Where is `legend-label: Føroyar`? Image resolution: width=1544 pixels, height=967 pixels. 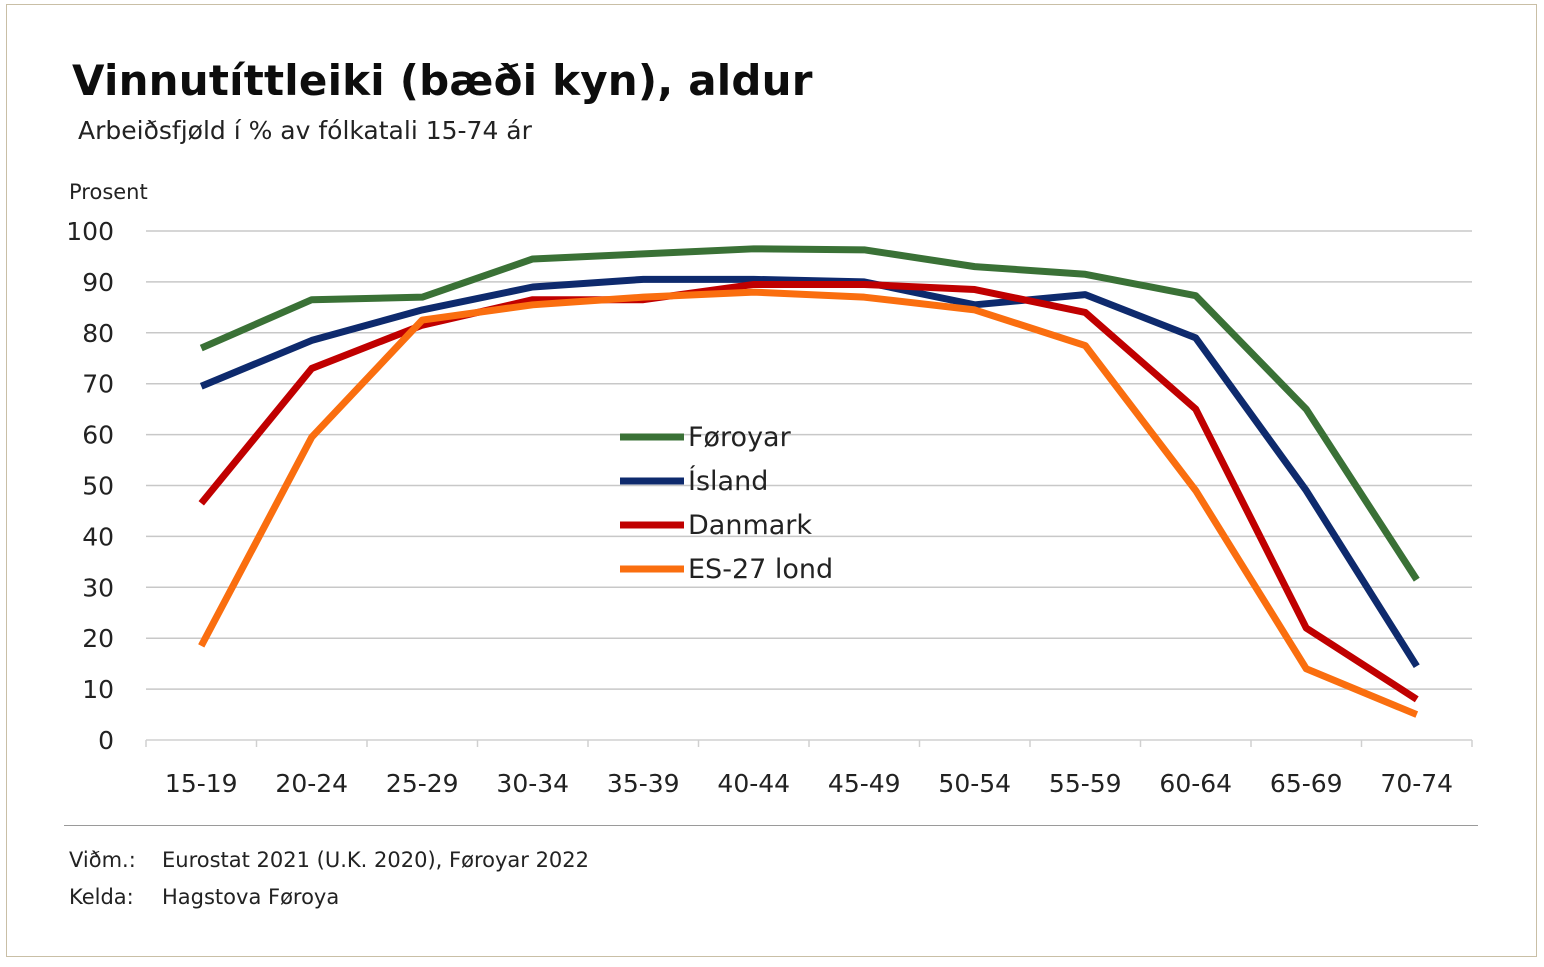 legend-label: Føroyar is located at coordinates (740, 437).